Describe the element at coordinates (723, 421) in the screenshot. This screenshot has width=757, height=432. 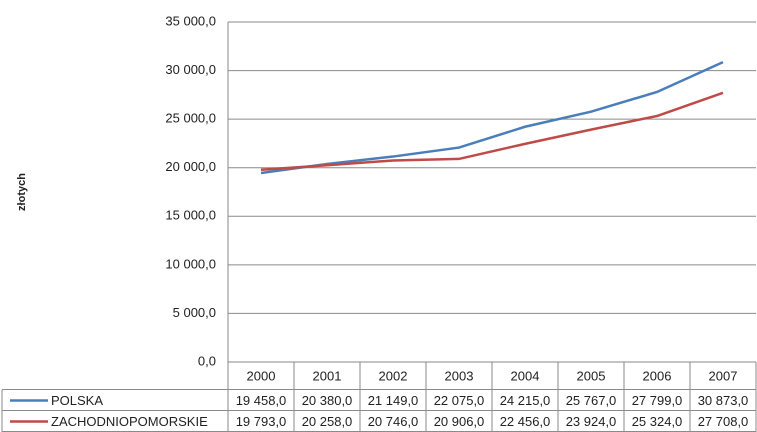
I see `table-value: 27 708,0` at that location.